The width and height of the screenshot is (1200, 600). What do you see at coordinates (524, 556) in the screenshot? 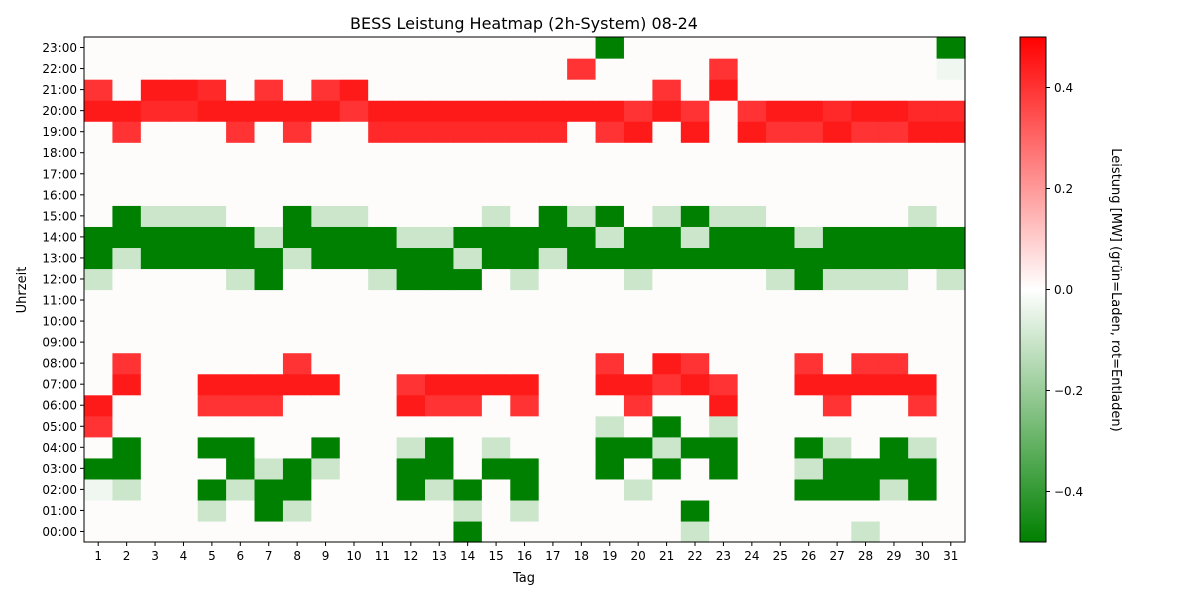
I see `x-tick-label: 16` at bounding box center [524, 556].